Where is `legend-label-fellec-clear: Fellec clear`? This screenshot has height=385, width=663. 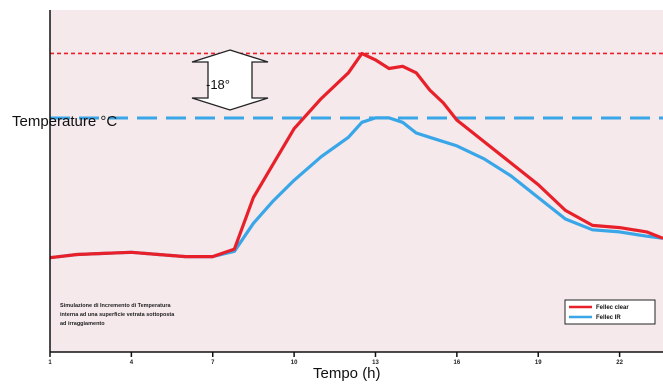
legend-label-fellec-clear: Fellec clear is located at coordinates (612, 308).